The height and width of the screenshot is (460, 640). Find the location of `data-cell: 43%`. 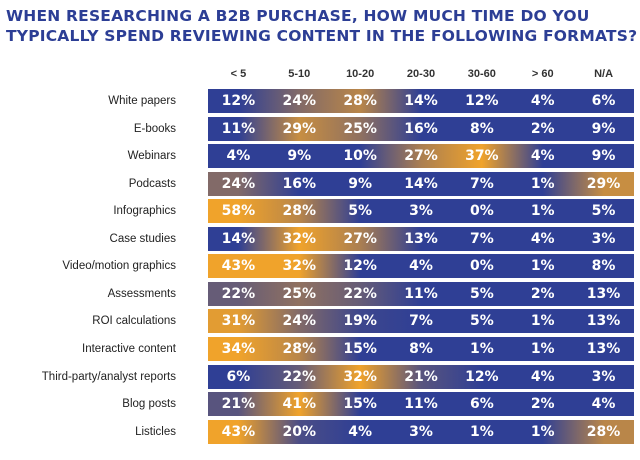

data-cell: 43% is located at coordinates (238, 266).